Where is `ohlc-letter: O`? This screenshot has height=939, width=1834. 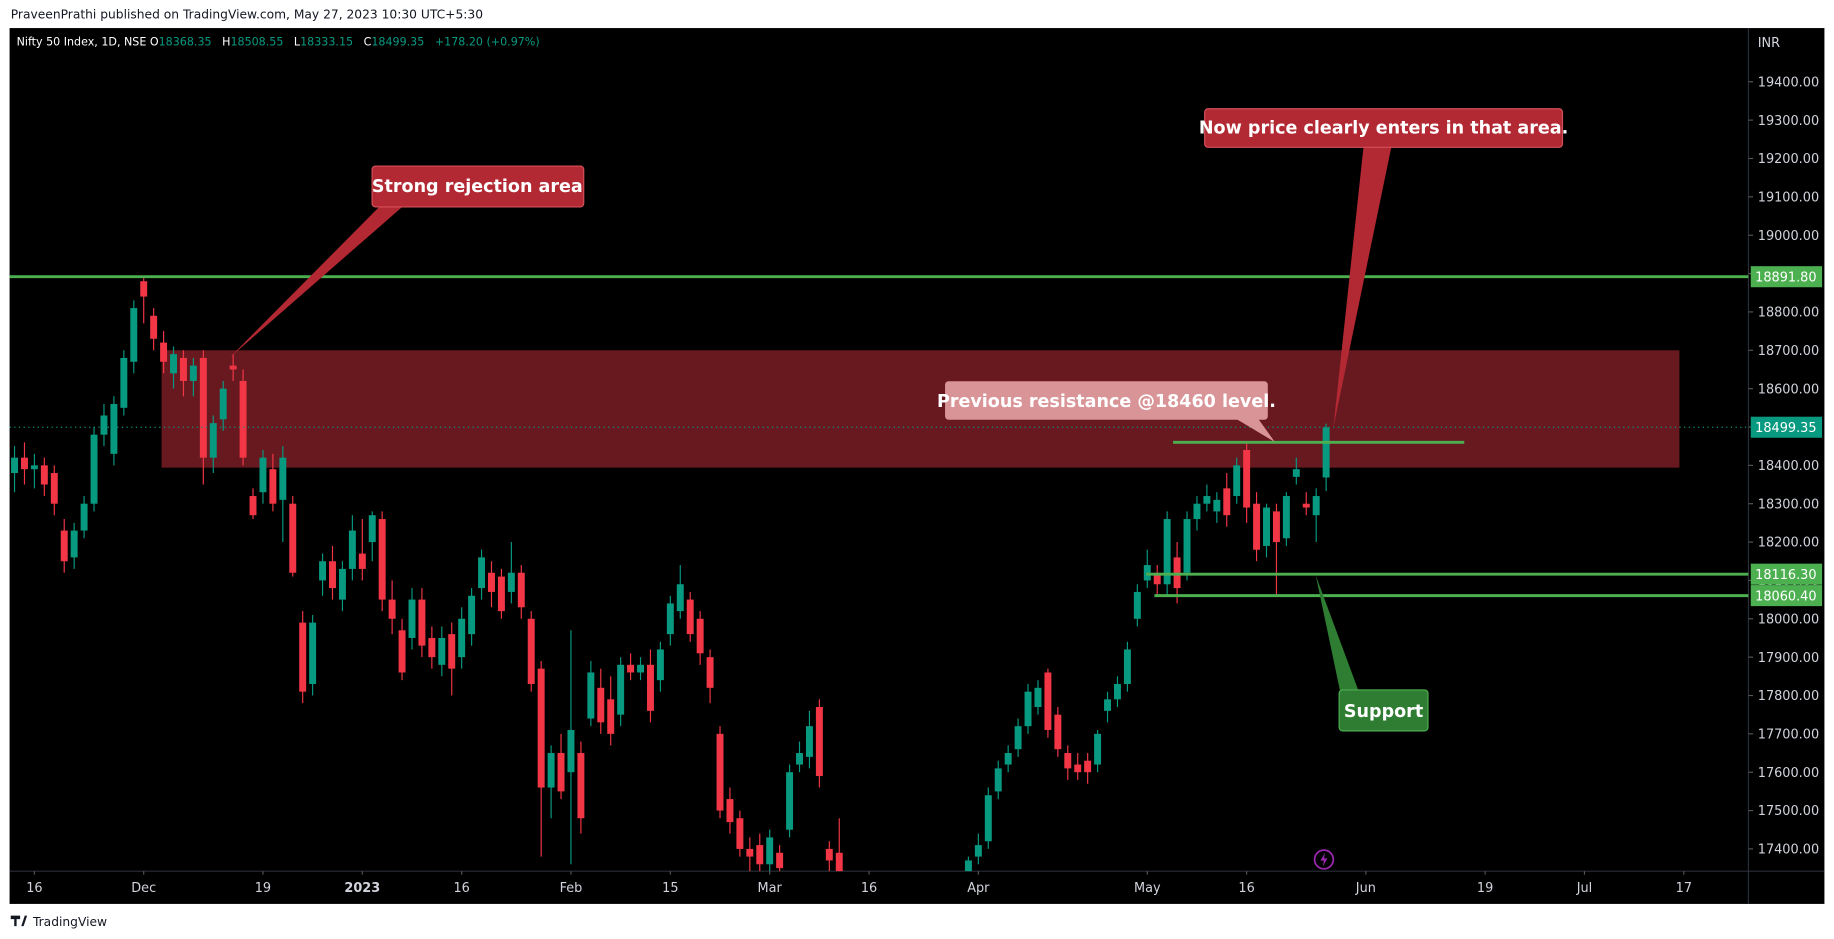
ohlc-letter: O is located at coordinates (154, 42).